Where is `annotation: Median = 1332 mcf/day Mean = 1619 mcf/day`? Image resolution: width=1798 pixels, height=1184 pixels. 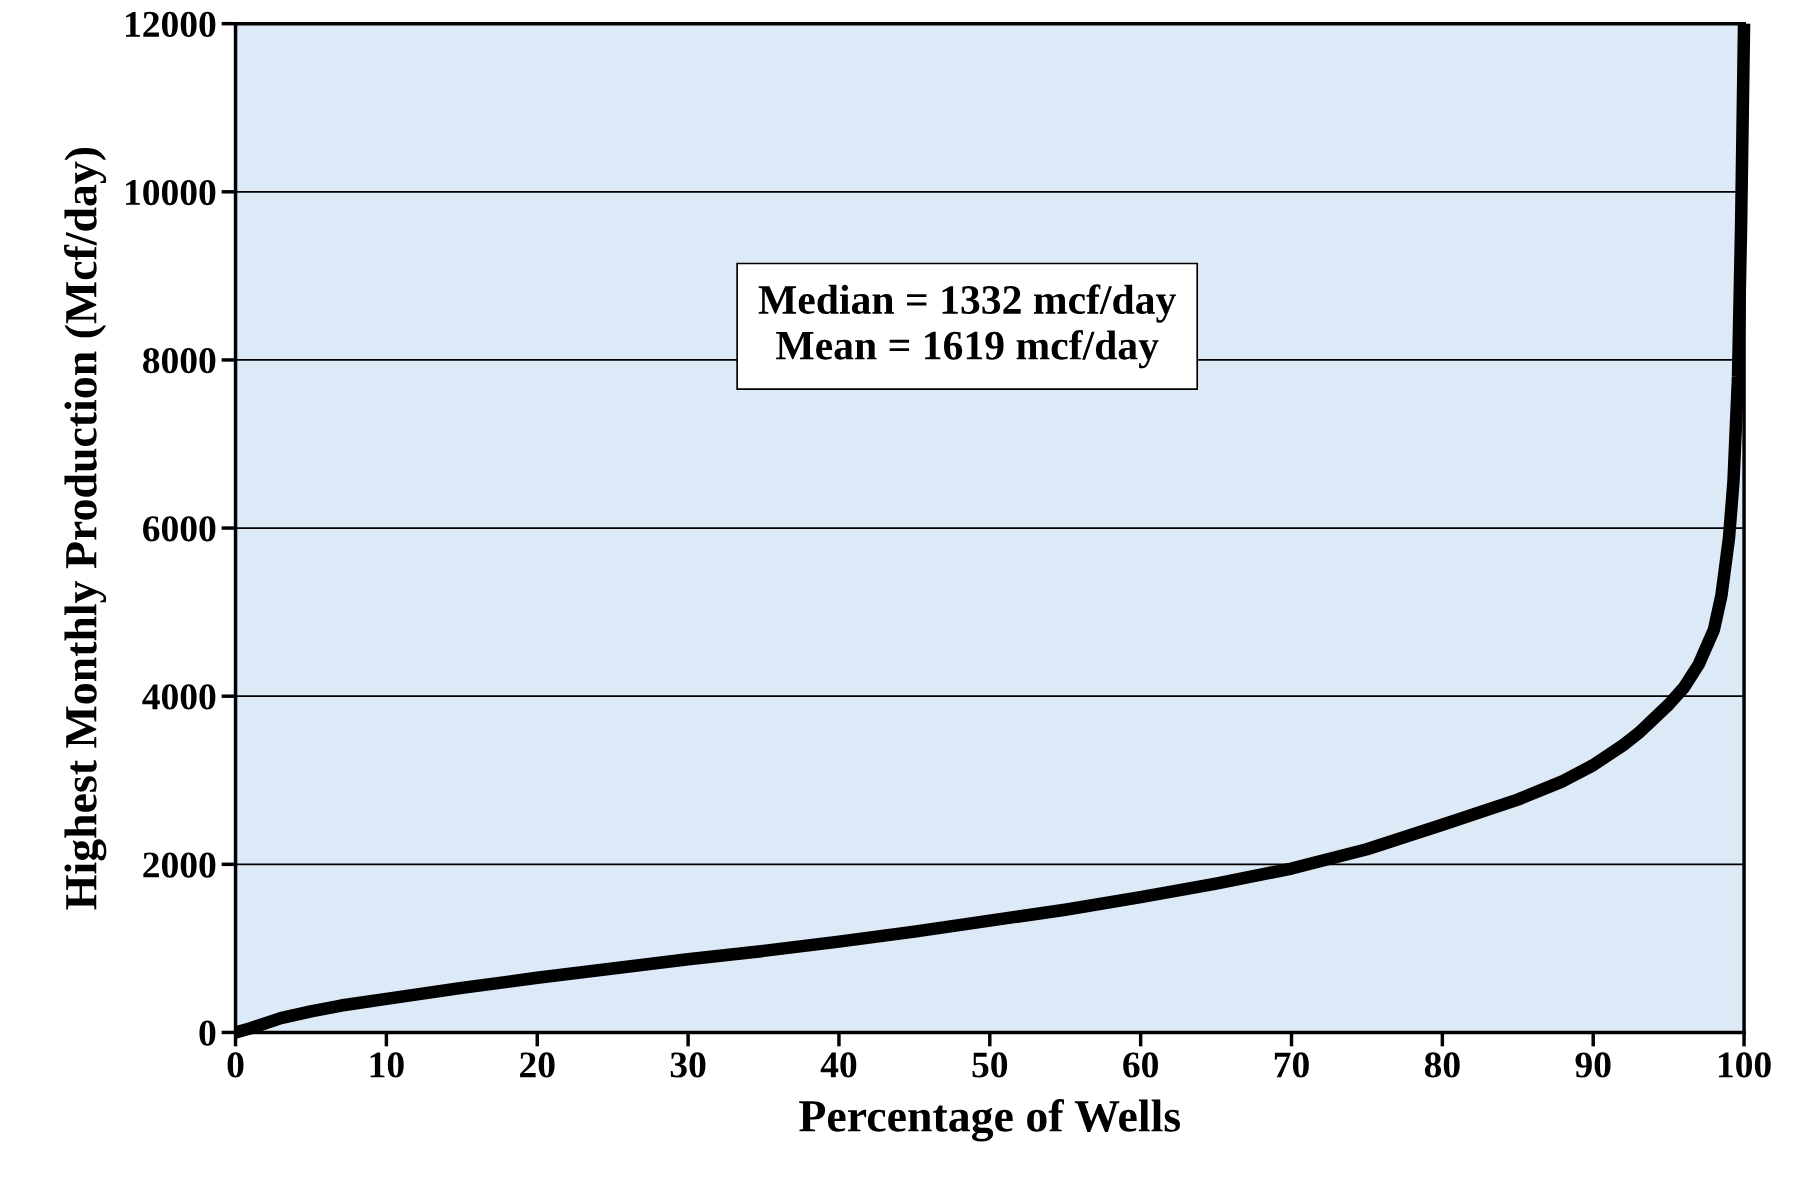
annotation: Median = 1332 mcf/day Mean = 1619 mcf/day is located at coordinates (967, 326).